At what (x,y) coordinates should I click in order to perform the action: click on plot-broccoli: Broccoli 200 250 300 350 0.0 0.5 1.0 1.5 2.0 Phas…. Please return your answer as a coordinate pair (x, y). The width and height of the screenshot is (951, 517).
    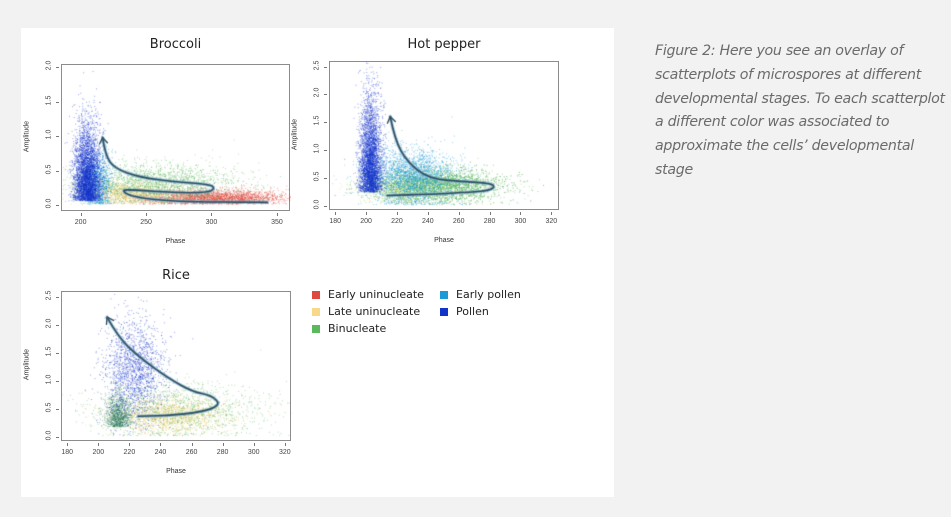
    Looking at the image, I should click on (161, 143).